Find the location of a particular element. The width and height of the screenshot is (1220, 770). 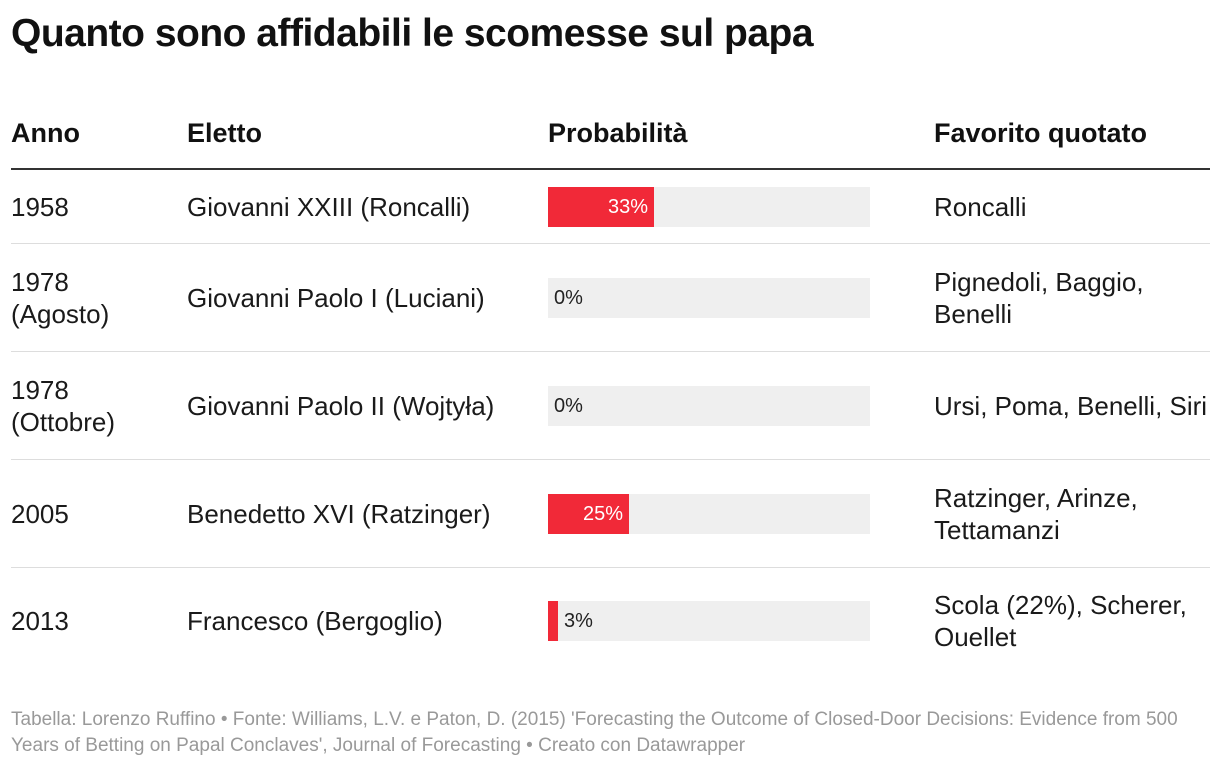

cell-favorito: Pignedoli, Baggio, Benelli is located at coordinates (1039, 297).